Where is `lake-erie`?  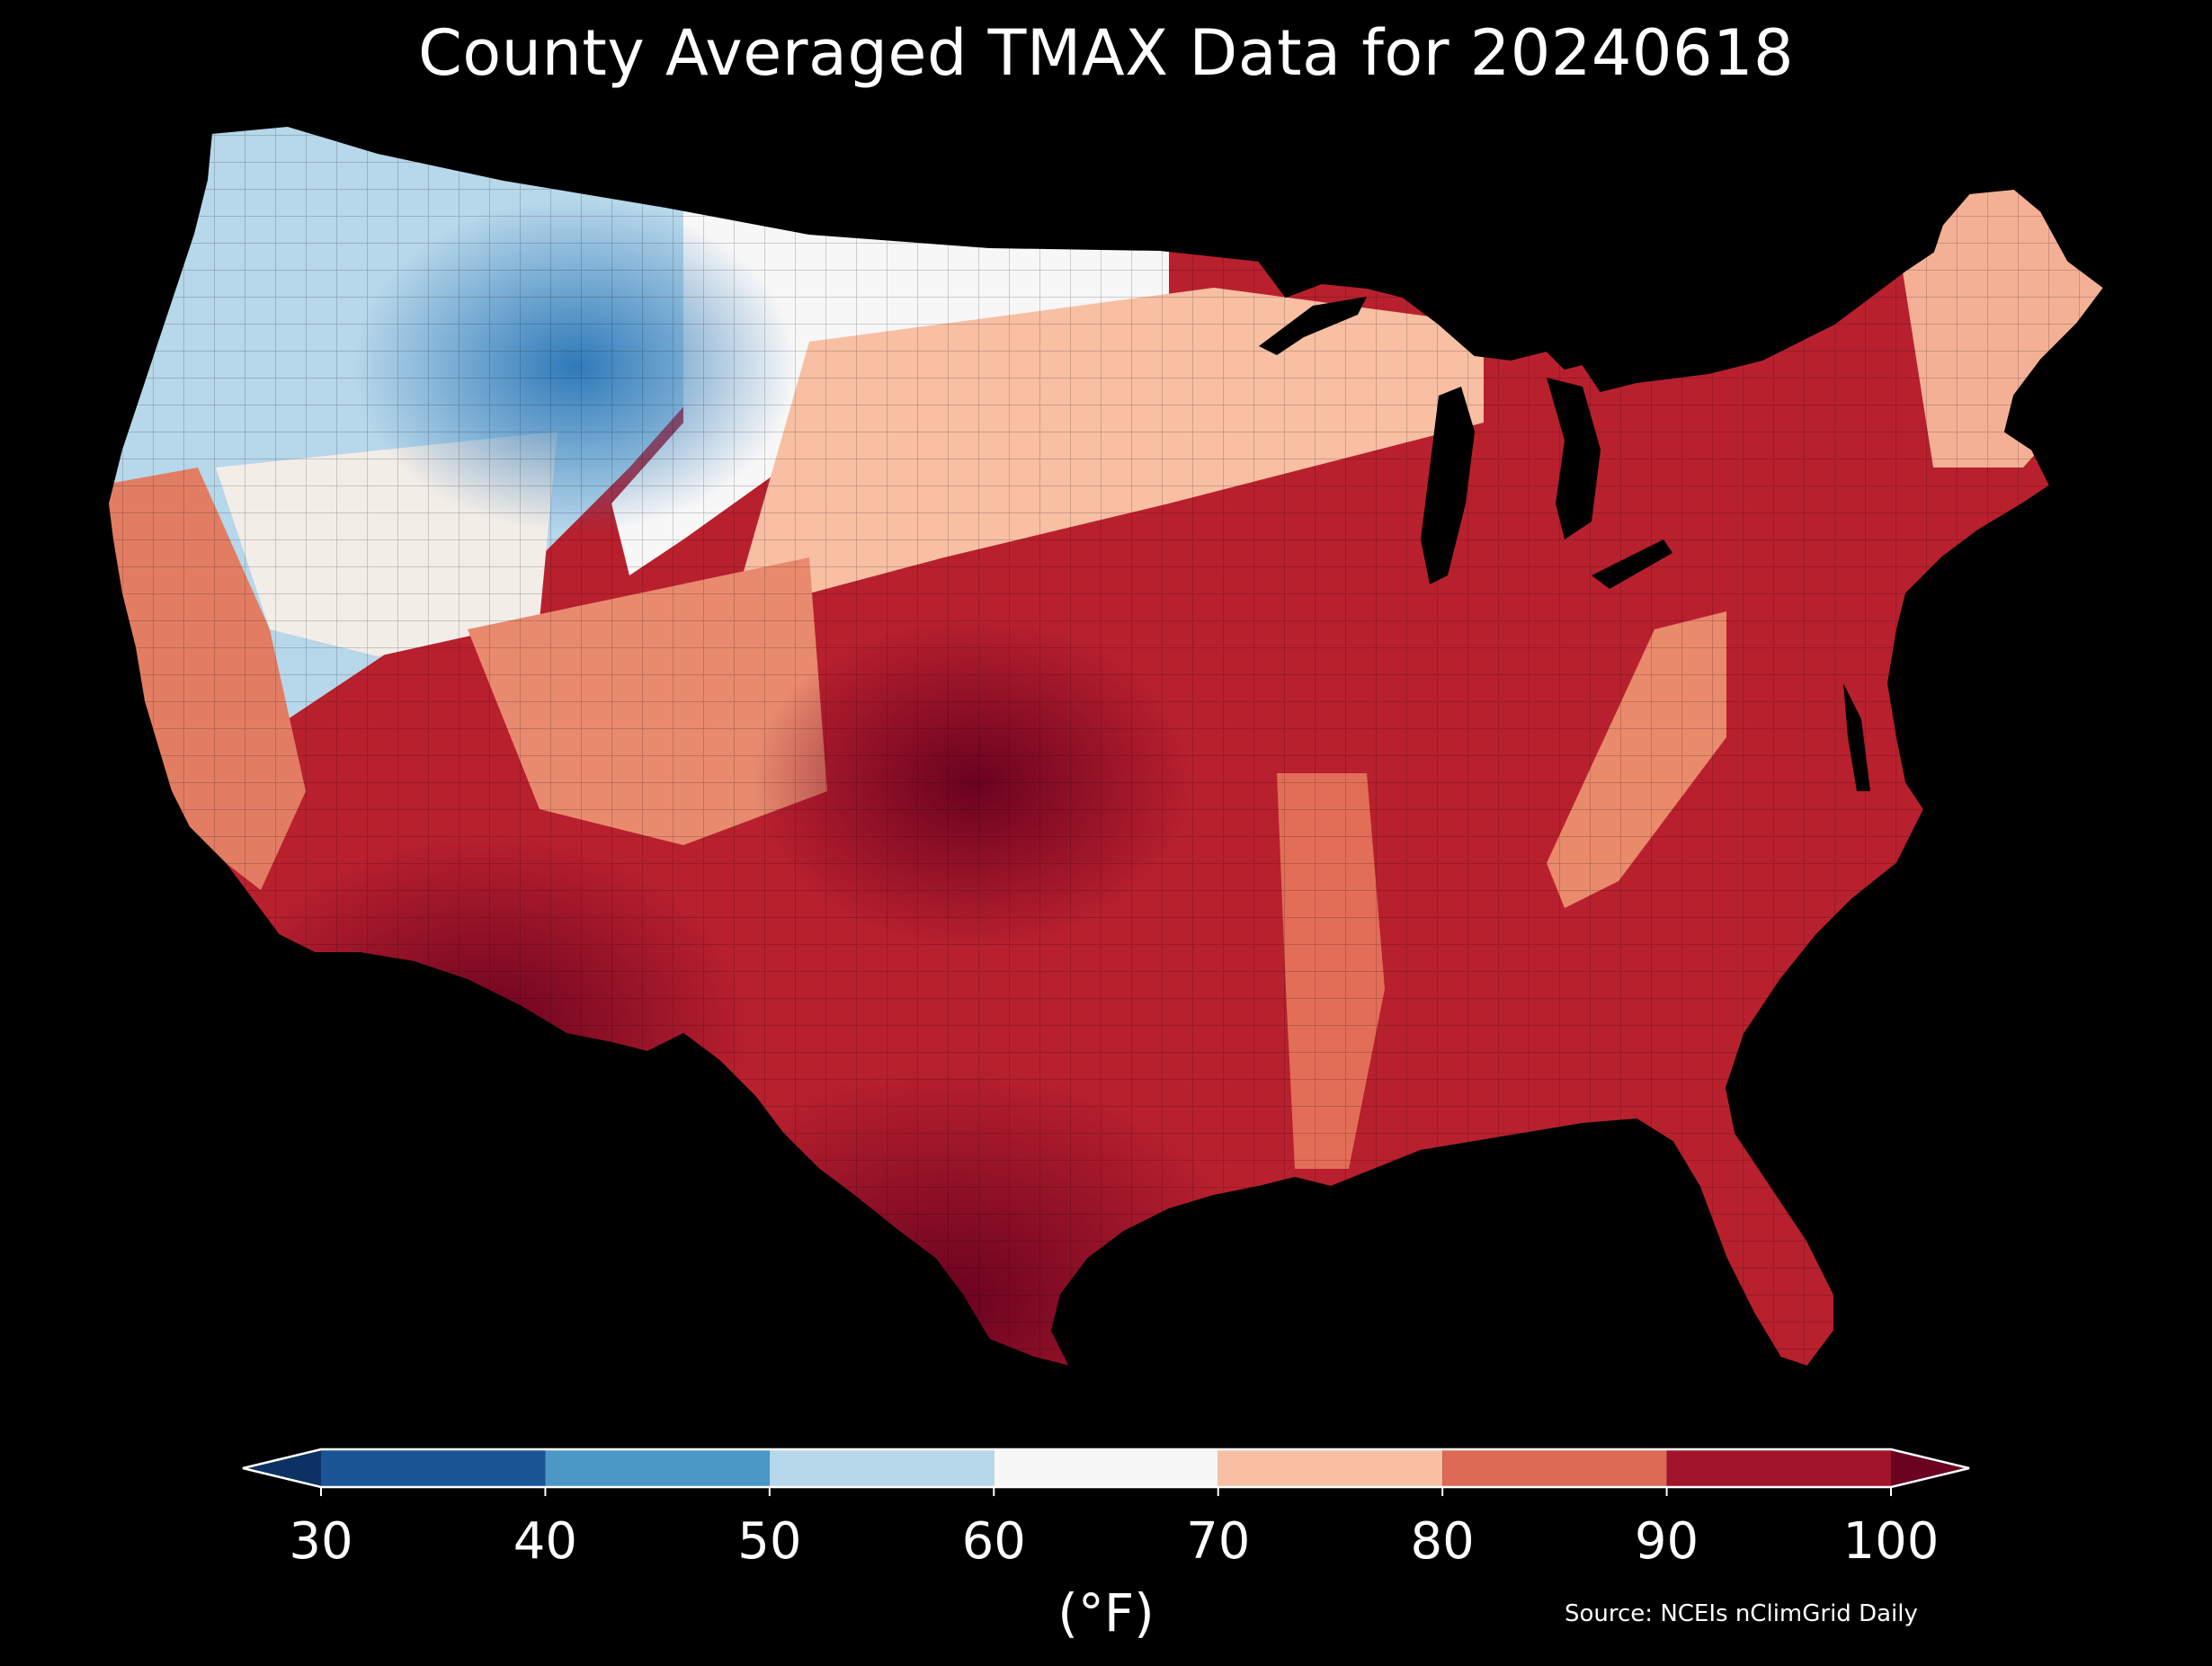
lake-erie is located at coordinates (1632, 564).